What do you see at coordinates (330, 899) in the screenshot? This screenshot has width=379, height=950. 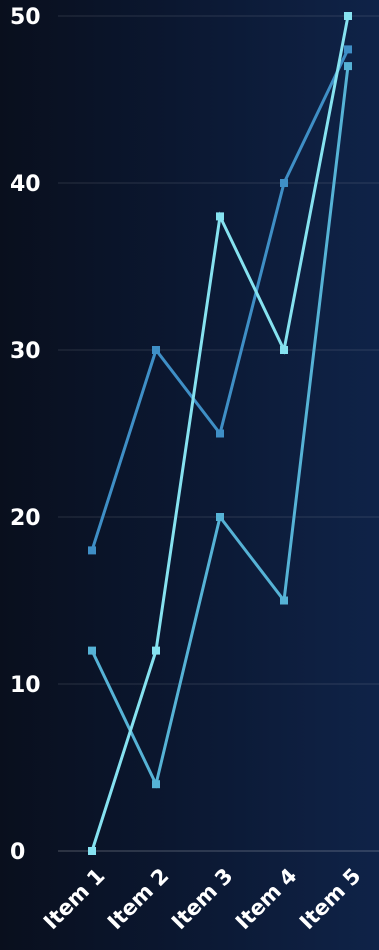 I see `x-tick-label: Item 5` at bounding box center [330, 899].